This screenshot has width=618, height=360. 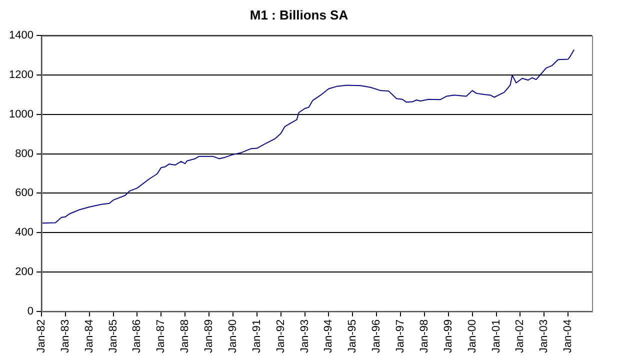 What do you see at coordinates (21, 114) in the screenshot?
I see `y-tick-label: 1000` at bounding box center [21, 114].